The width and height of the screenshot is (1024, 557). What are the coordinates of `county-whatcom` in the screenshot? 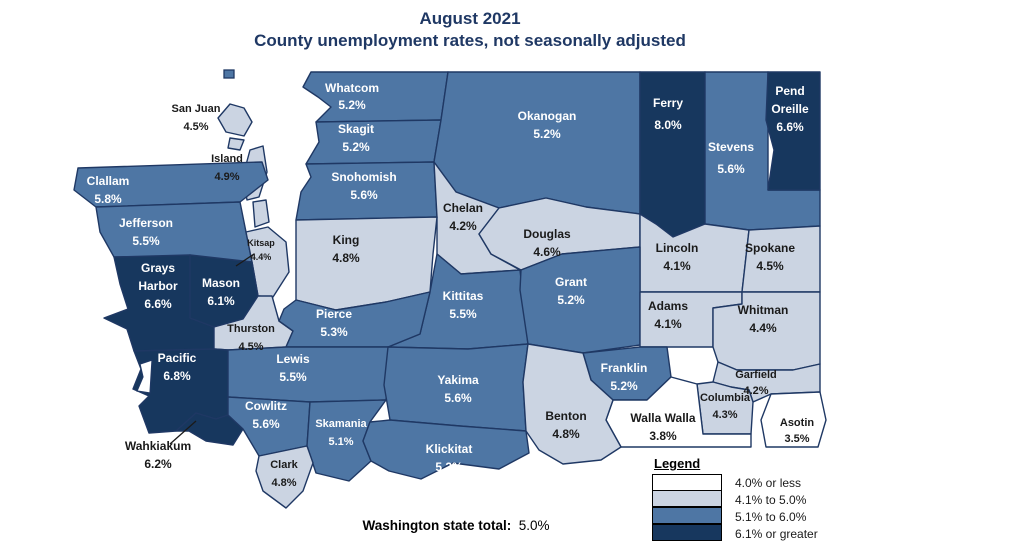 It's located at (375, 97).